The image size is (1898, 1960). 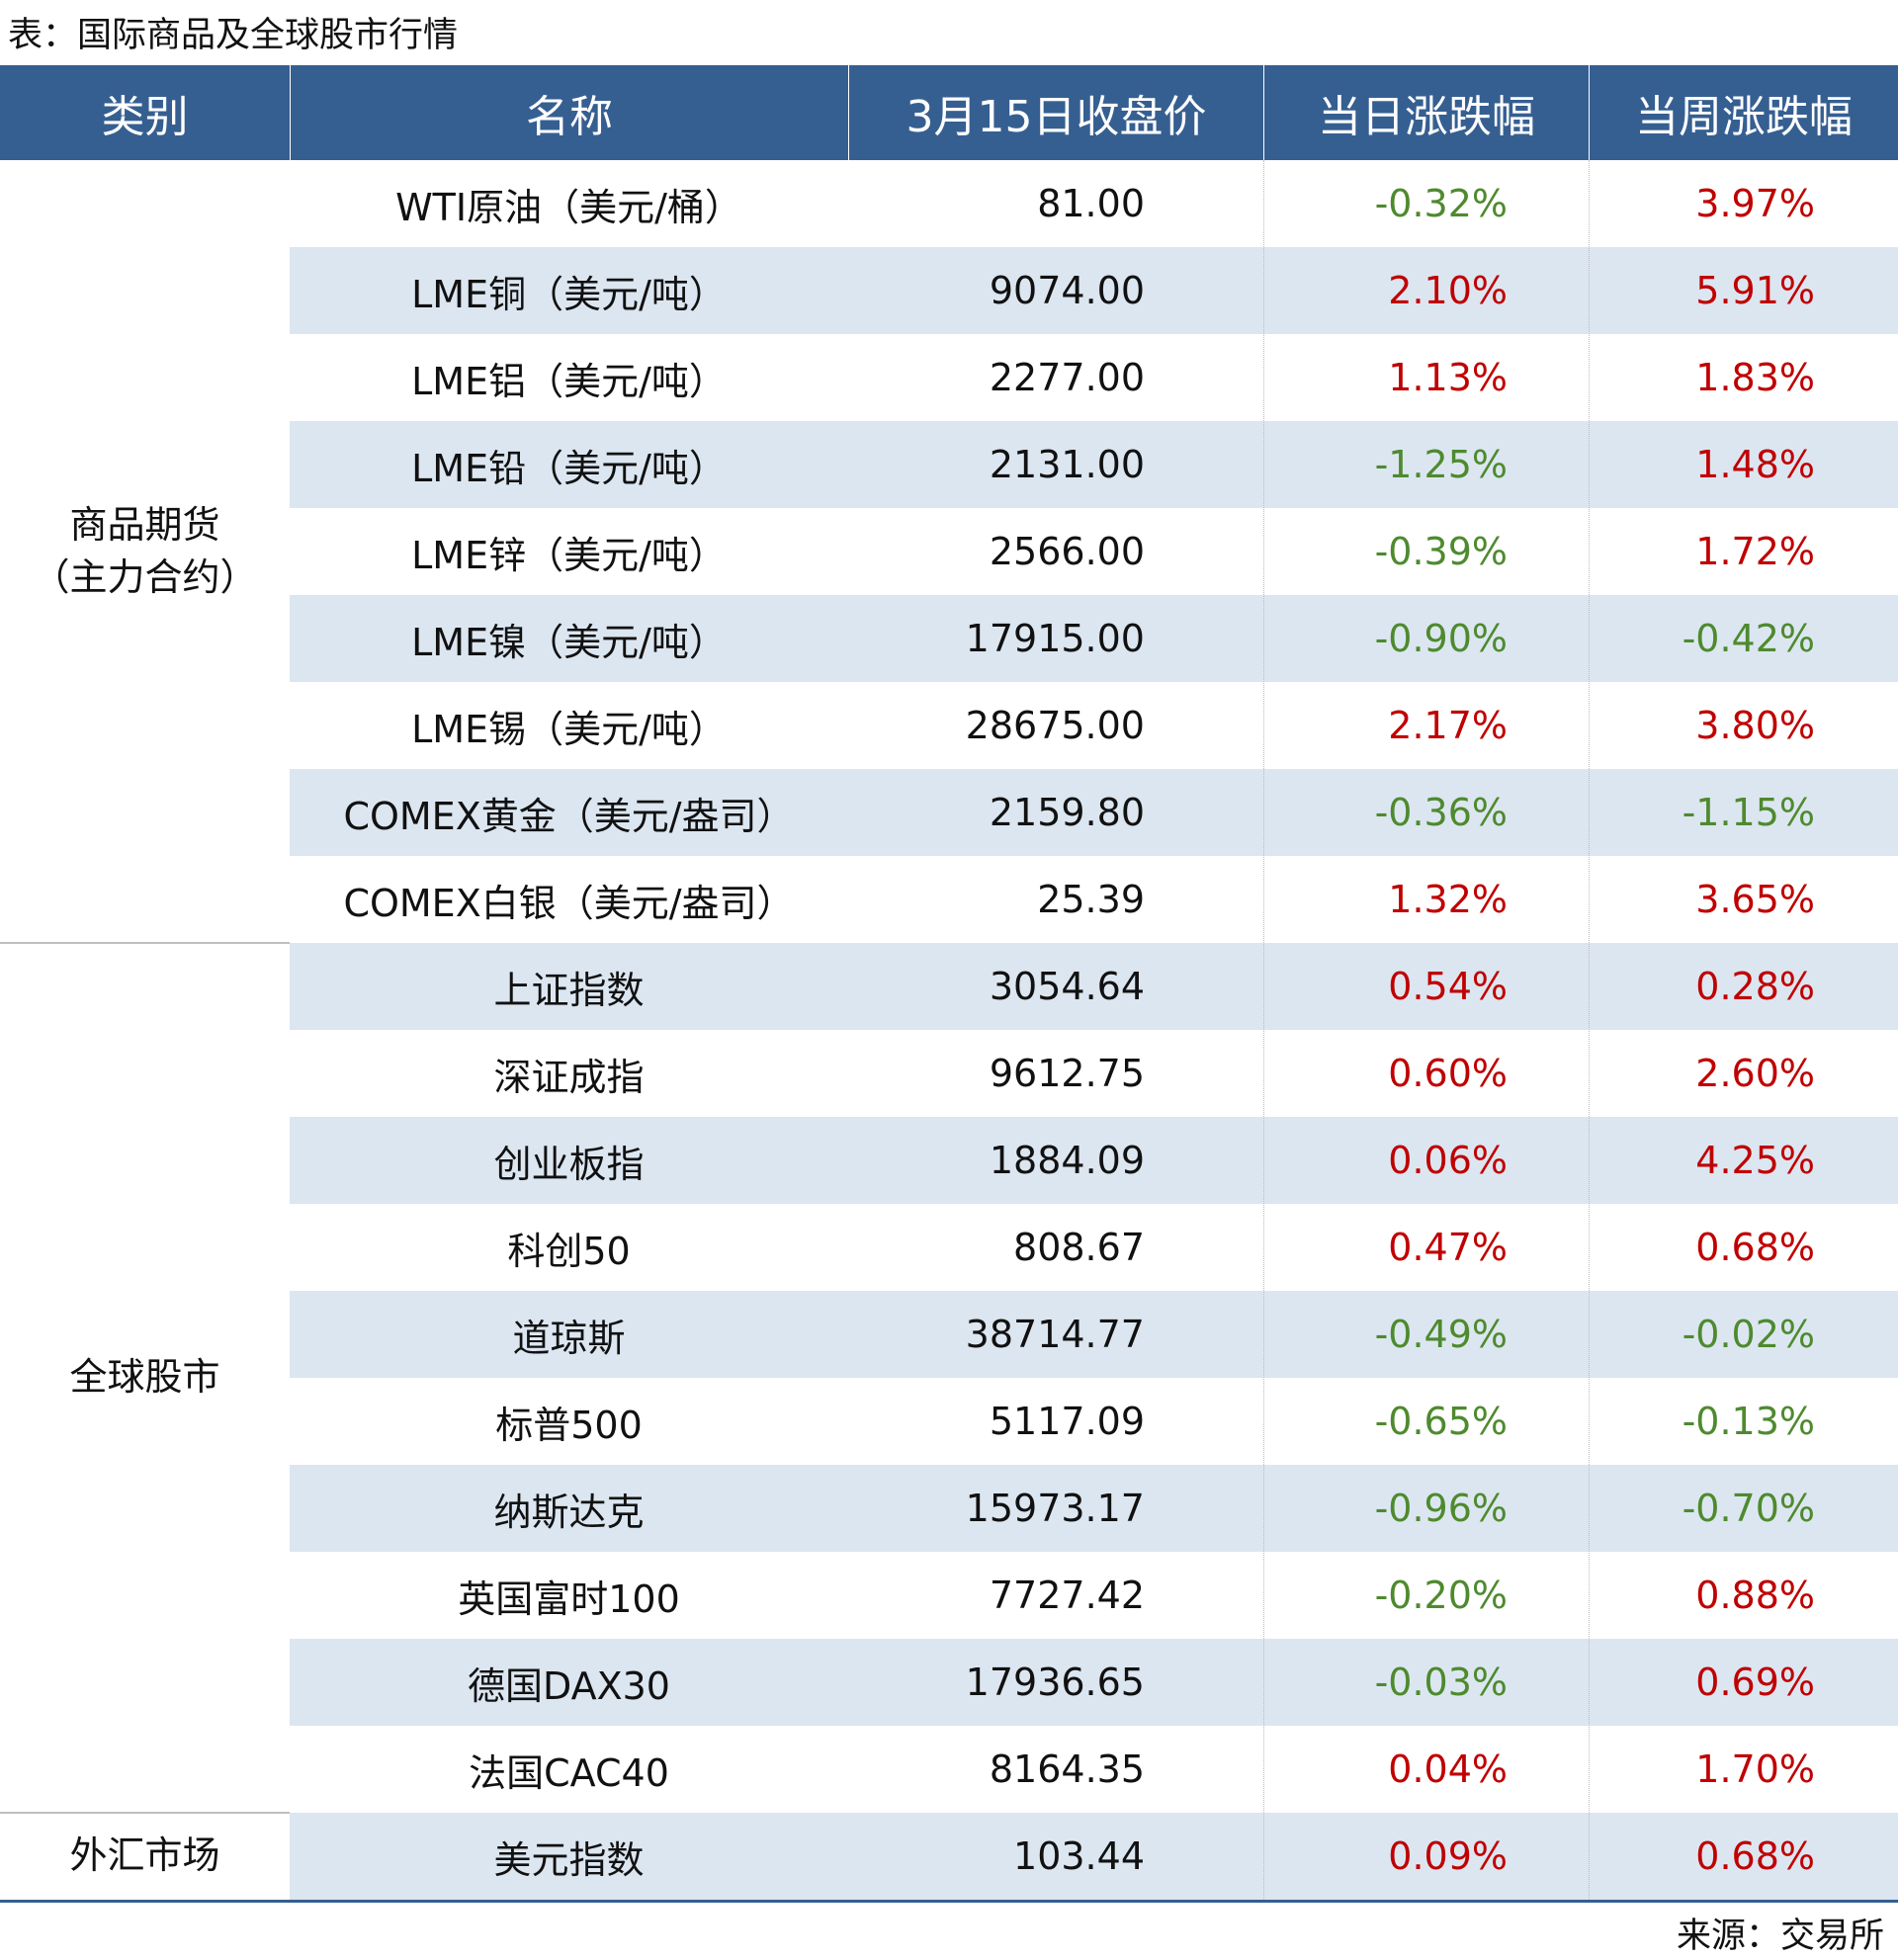 I want to click on header-cell: 3月15日收盘价, so click(x=1055, y=113).